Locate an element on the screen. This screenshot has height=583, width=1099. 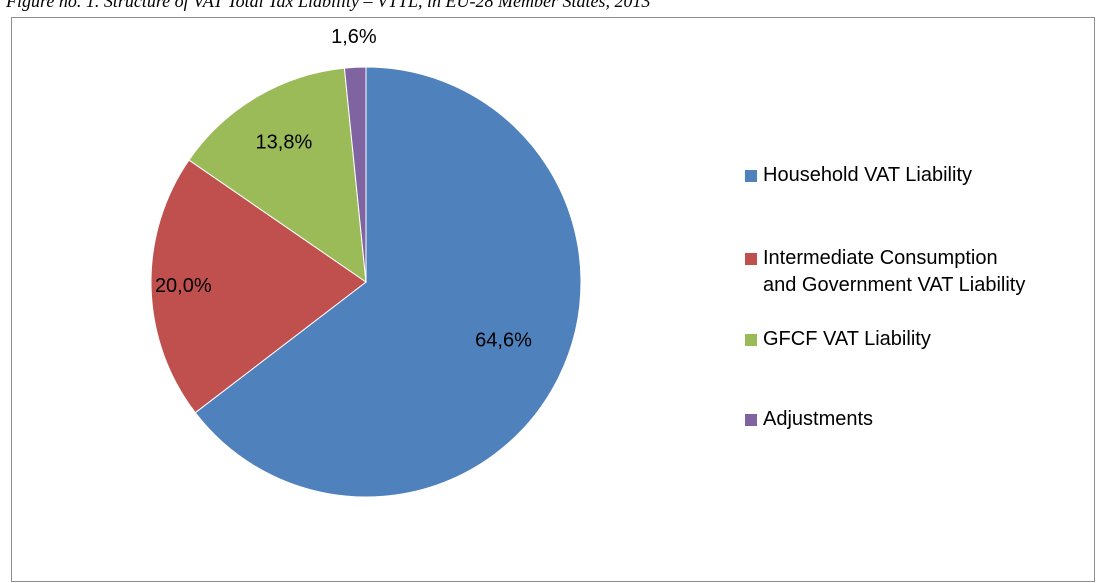
pie-slice-intermediate is located at coordinates (258, 286).